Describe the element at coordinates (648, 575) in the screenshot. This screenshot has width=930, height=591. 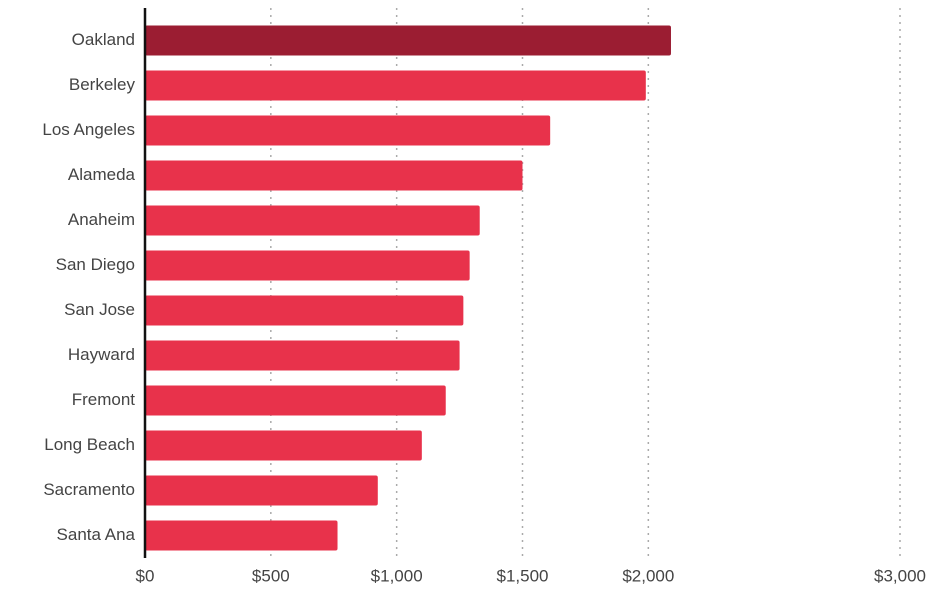
I see `x-tick-label: $2,000` at that location.